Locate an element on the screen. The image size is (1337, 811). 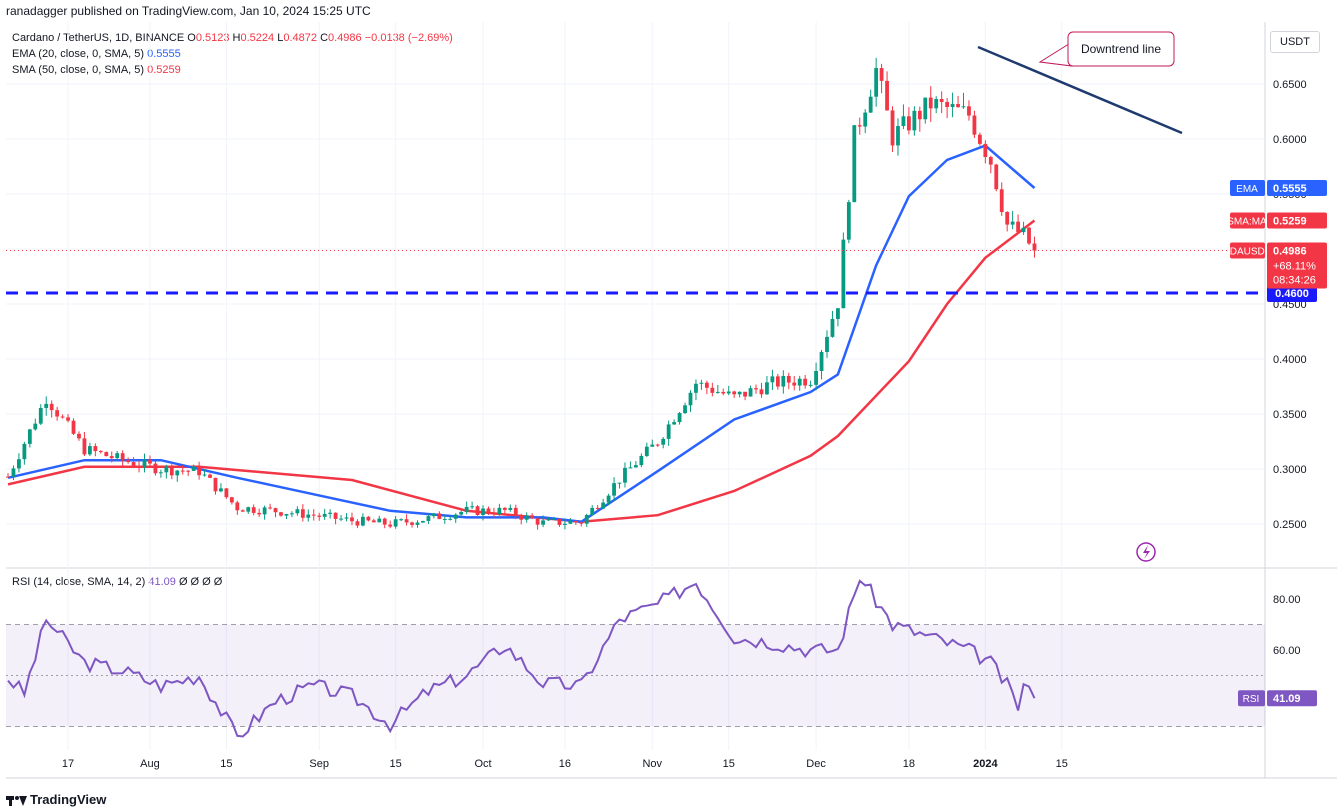
ema-legend-value: 0.5555 is located at coordinates (164, 54).